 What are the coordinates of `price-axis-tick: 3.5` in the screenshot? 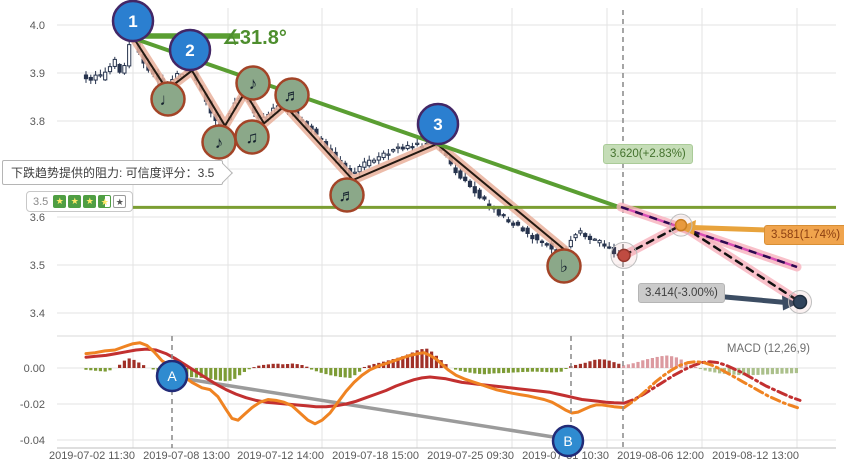 It's located at (37, 266).